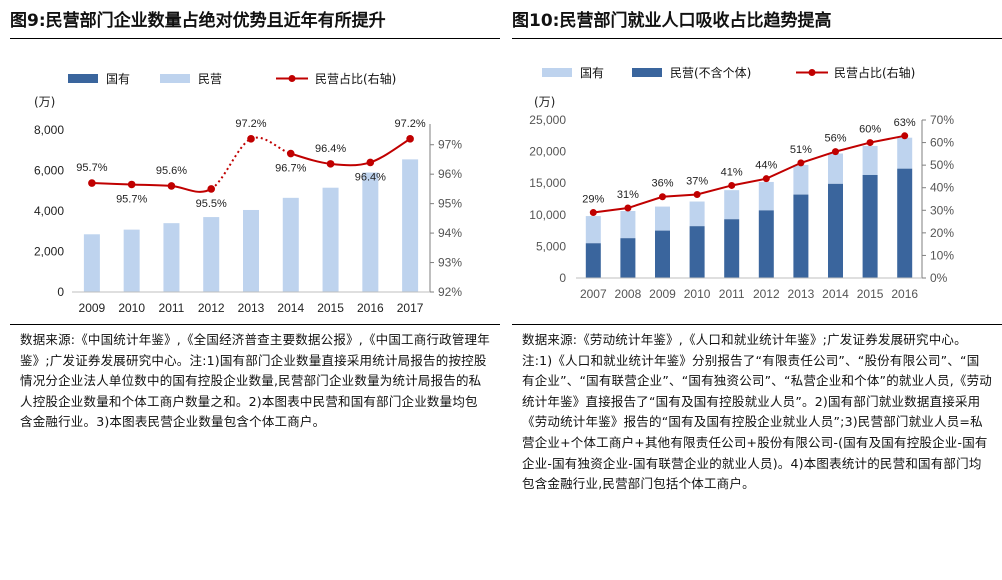  I want to click on y-tick-label: 20,000, so click(547, 152).